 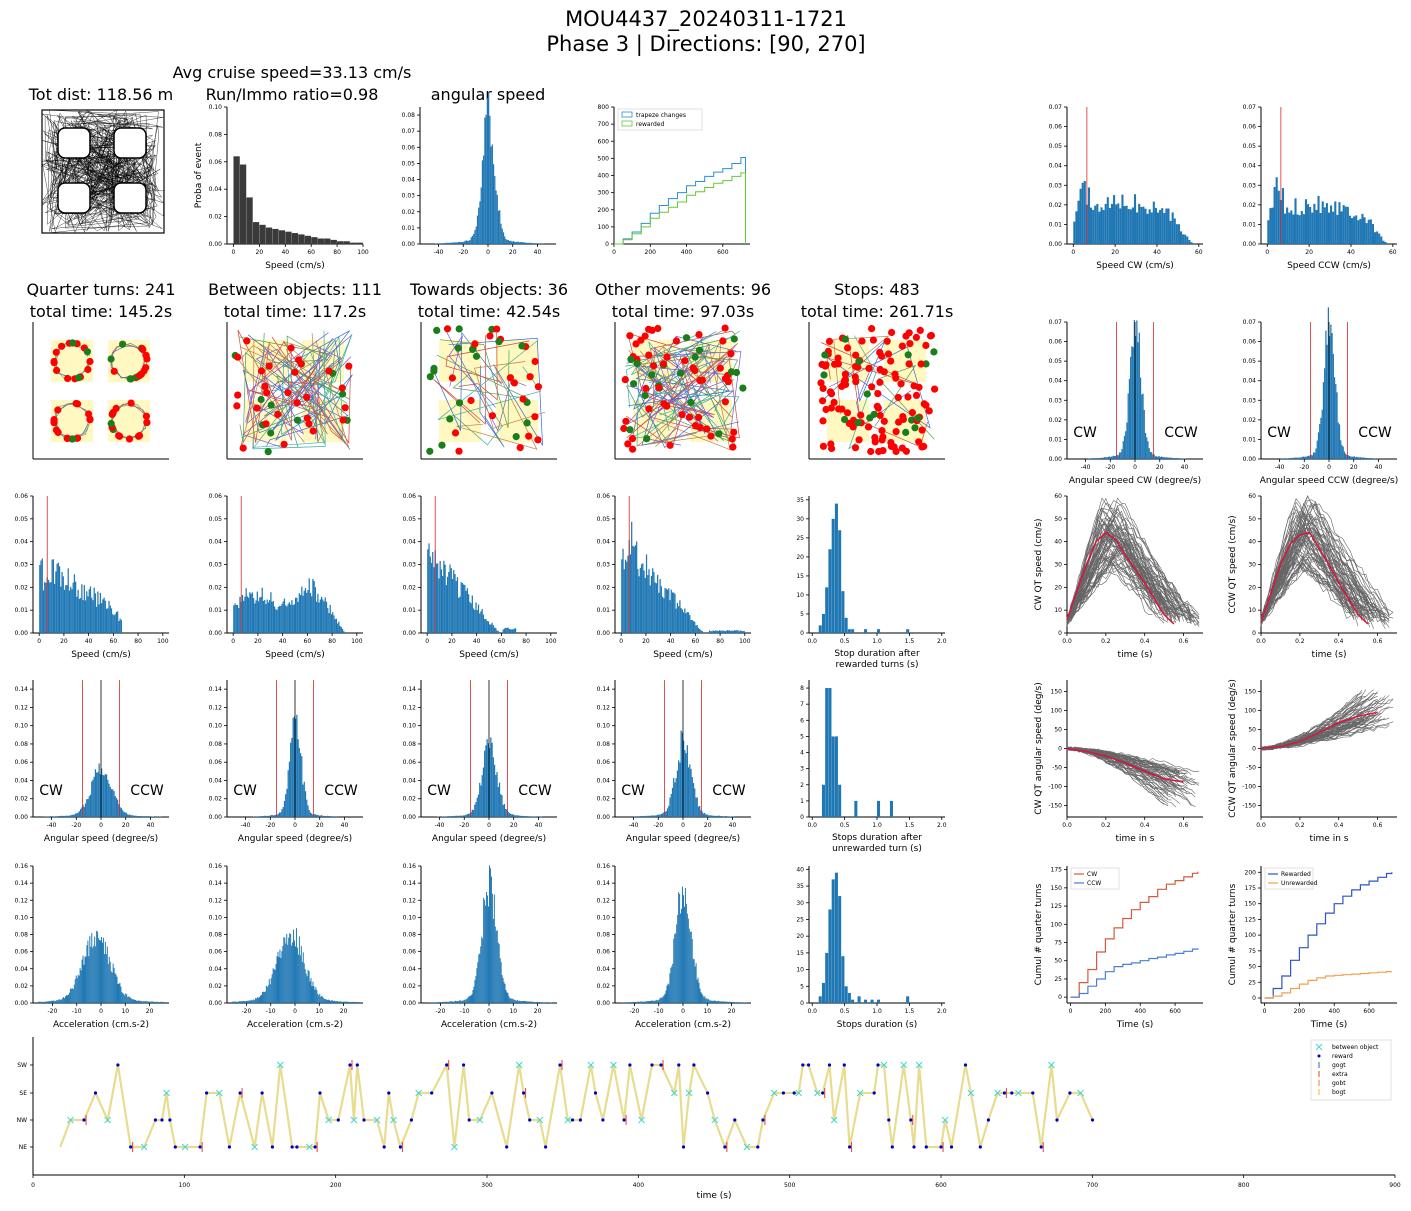 What do you see at coordinates (1058, 496) in the screenshot?
I see `y-tick-label: 60` at bounding box center [1058, 496].